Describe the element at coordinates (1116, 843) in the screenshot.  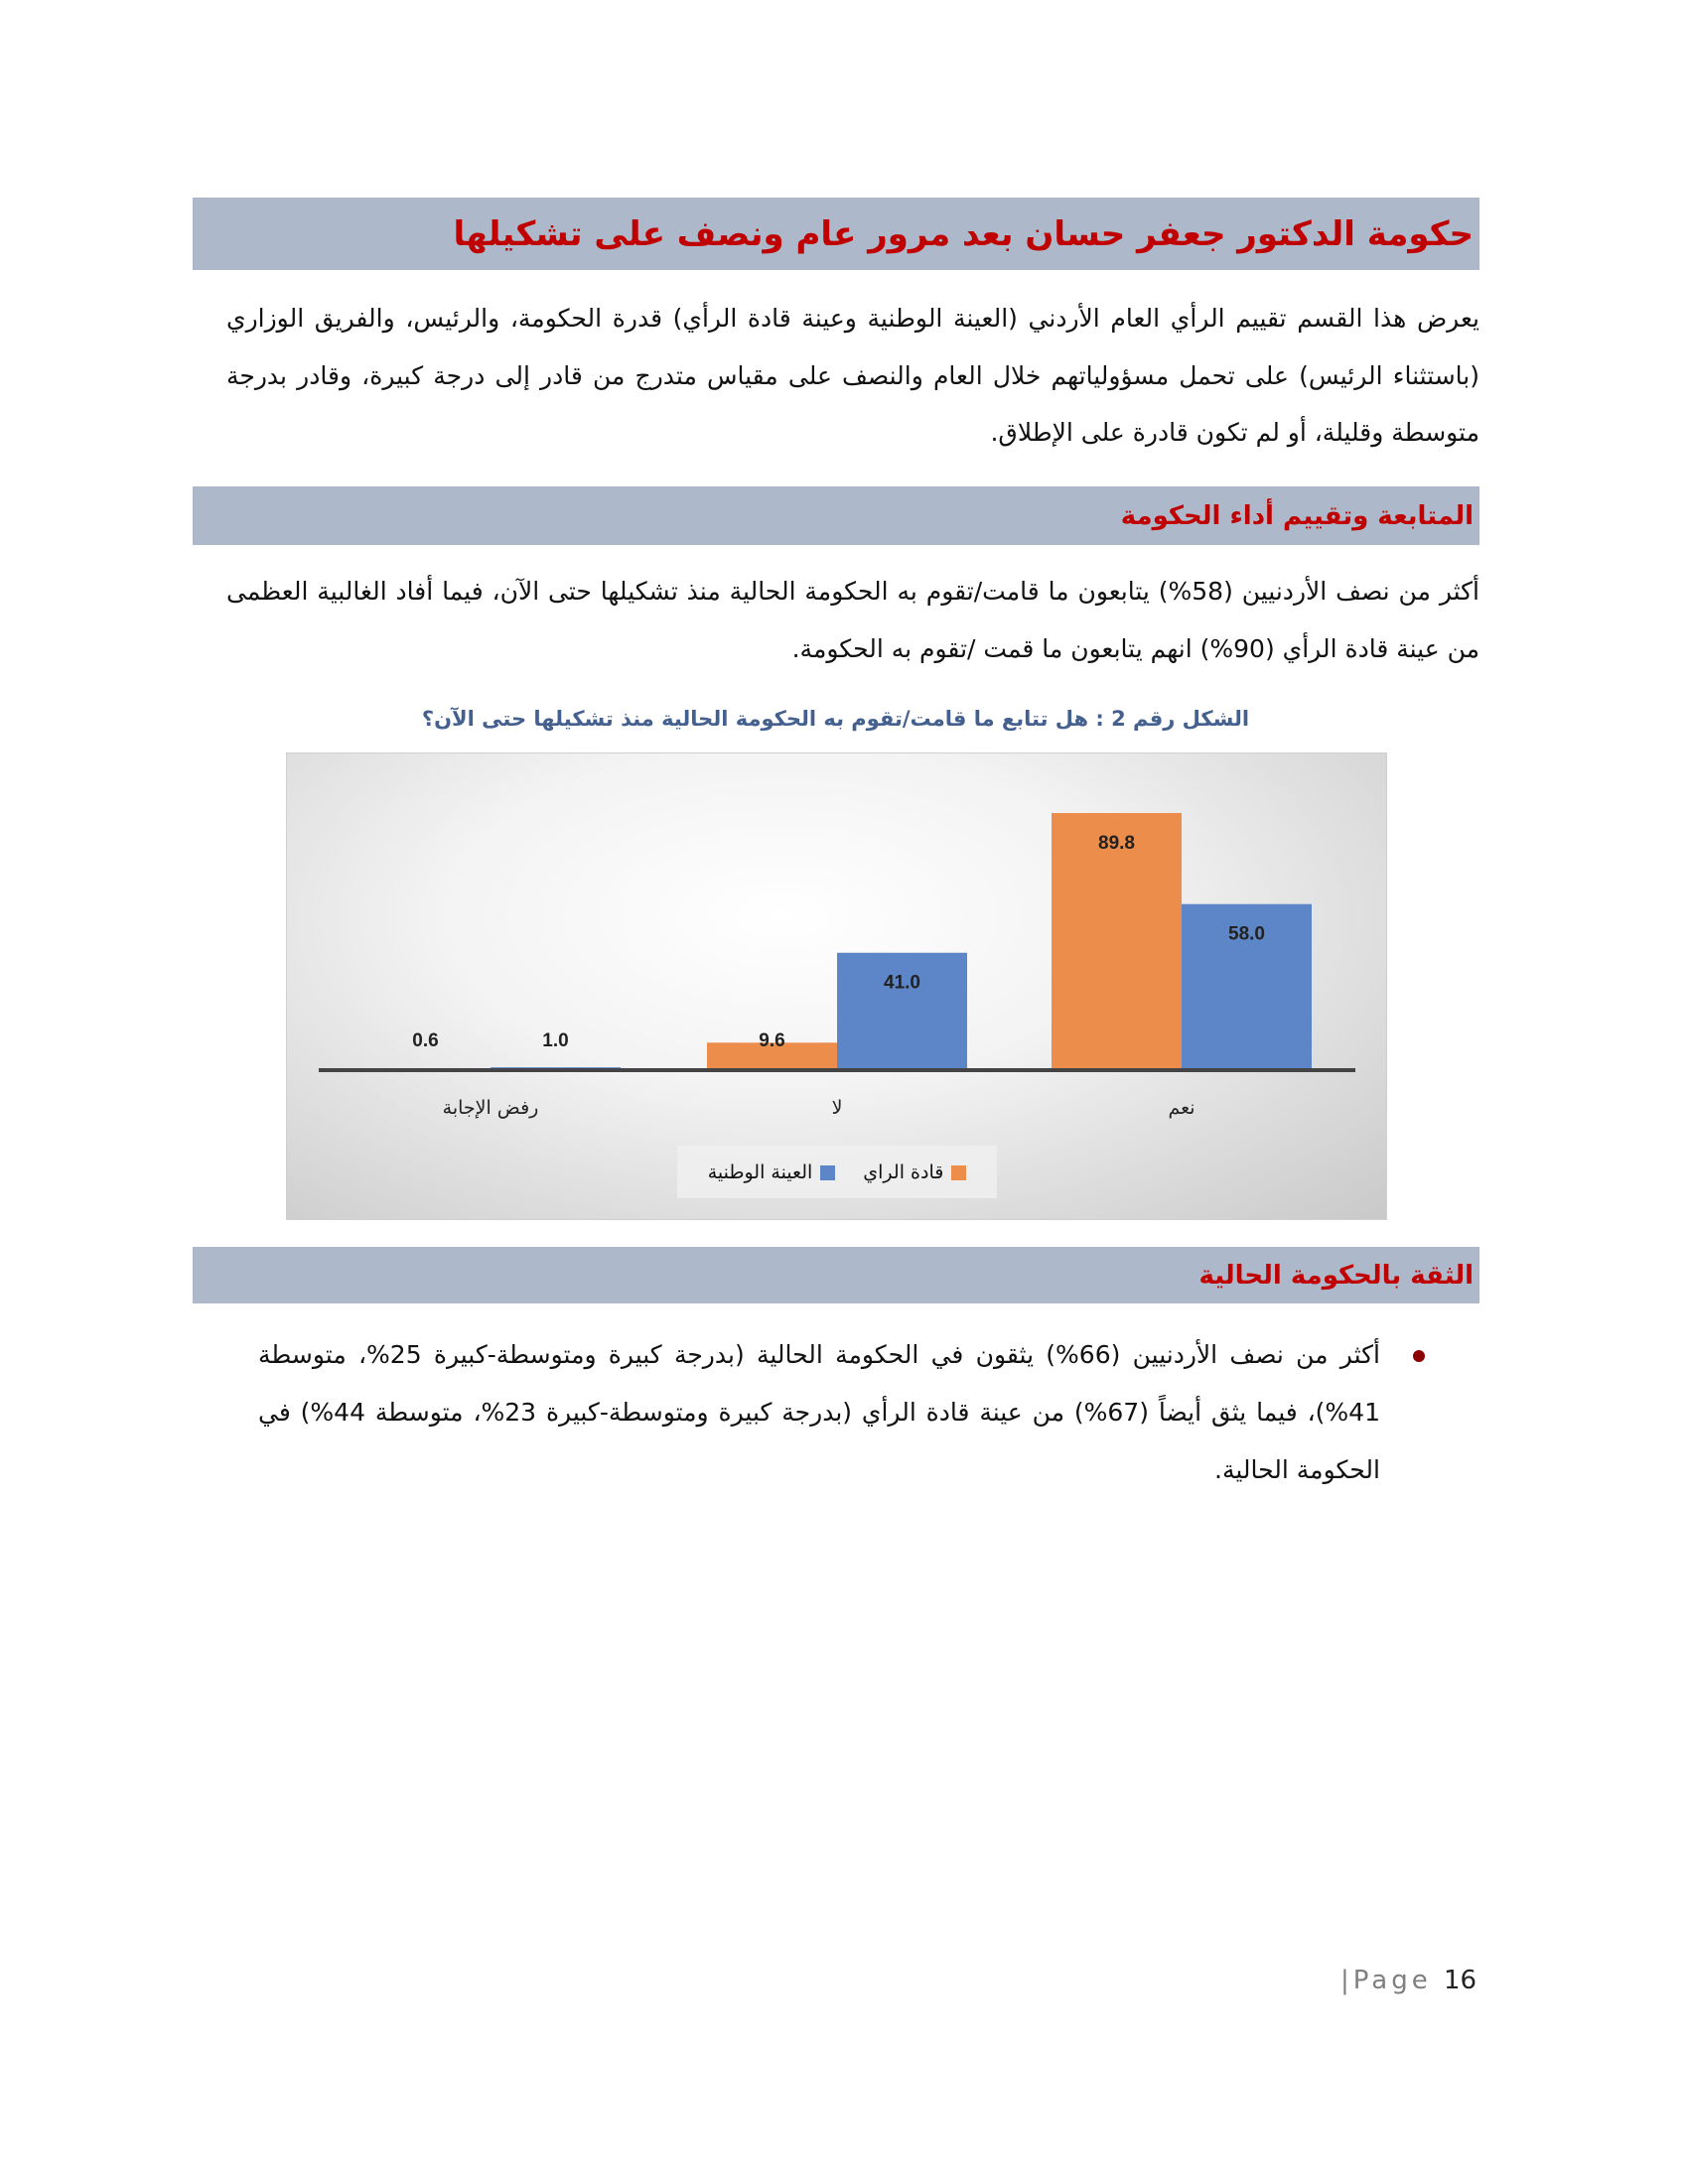
I see `data-label: 89.8` at that location.